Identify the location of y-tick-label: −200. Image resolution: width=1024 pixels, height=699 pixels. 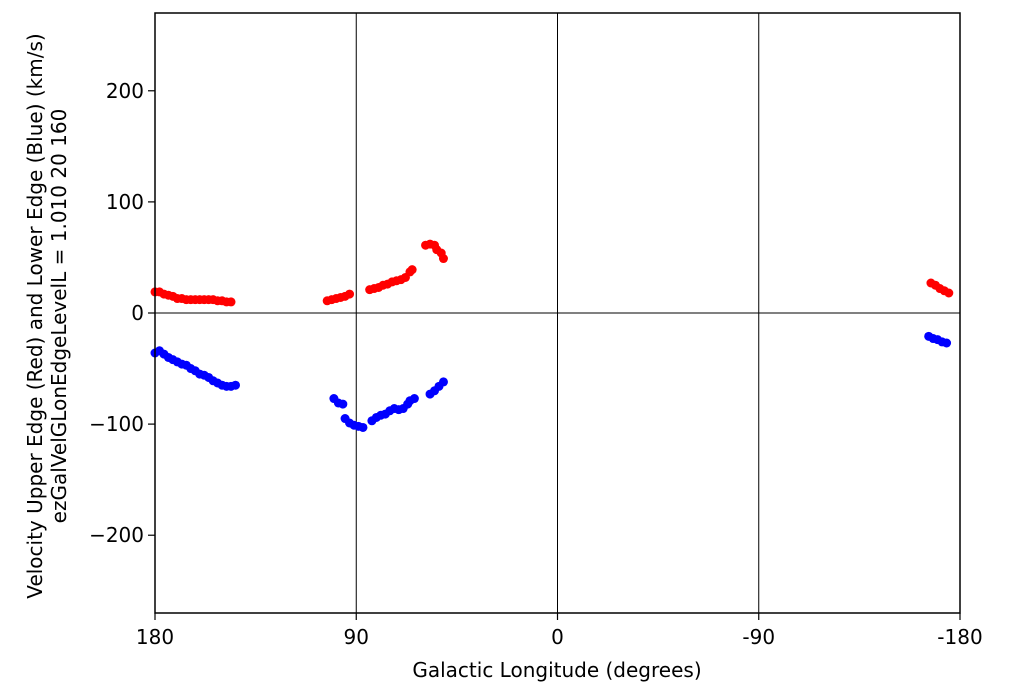
(116, 535).